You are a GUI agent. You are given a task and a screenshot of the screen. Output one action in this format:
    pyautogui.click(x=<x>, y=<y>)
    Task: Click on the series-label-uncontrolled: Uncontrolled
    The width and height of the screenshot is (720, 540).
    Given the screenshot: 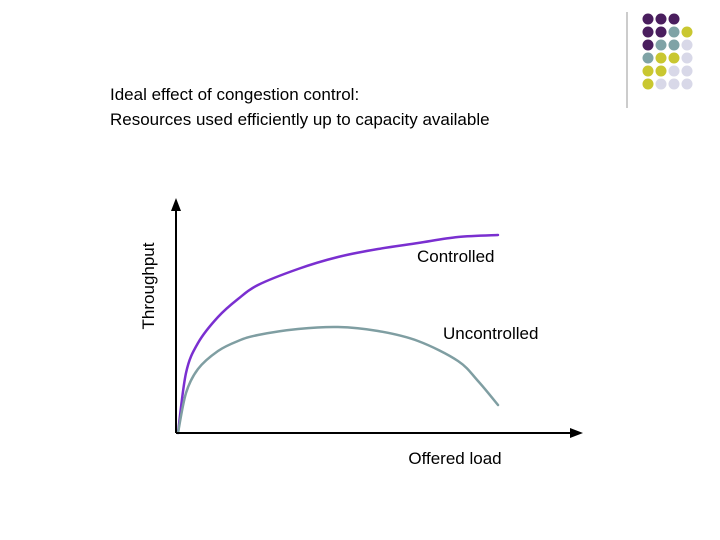 What is the action you would take?
    pyautogui.click(x=490, y=333)
    